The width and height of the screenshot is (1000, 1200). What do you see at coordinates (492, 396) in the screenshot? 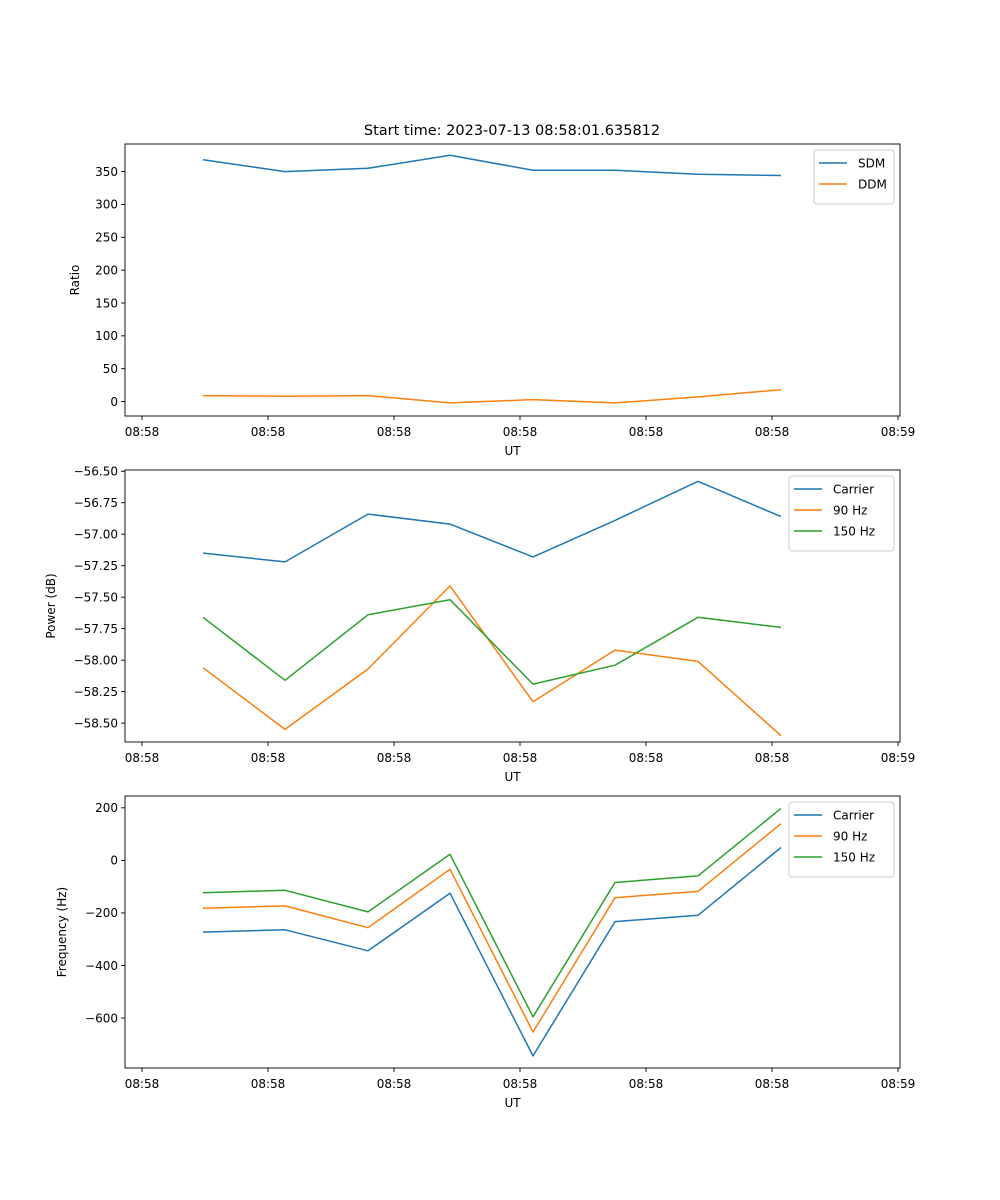
I see `series-line-ddm` at bounding box center [492, 396].